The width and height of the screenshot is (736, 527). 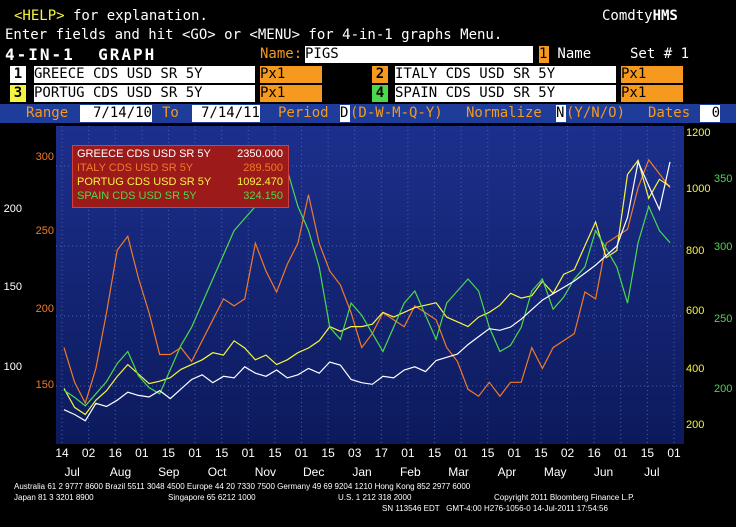 I want to click on portug-axis-label: 800, so click(x=695, y=251).